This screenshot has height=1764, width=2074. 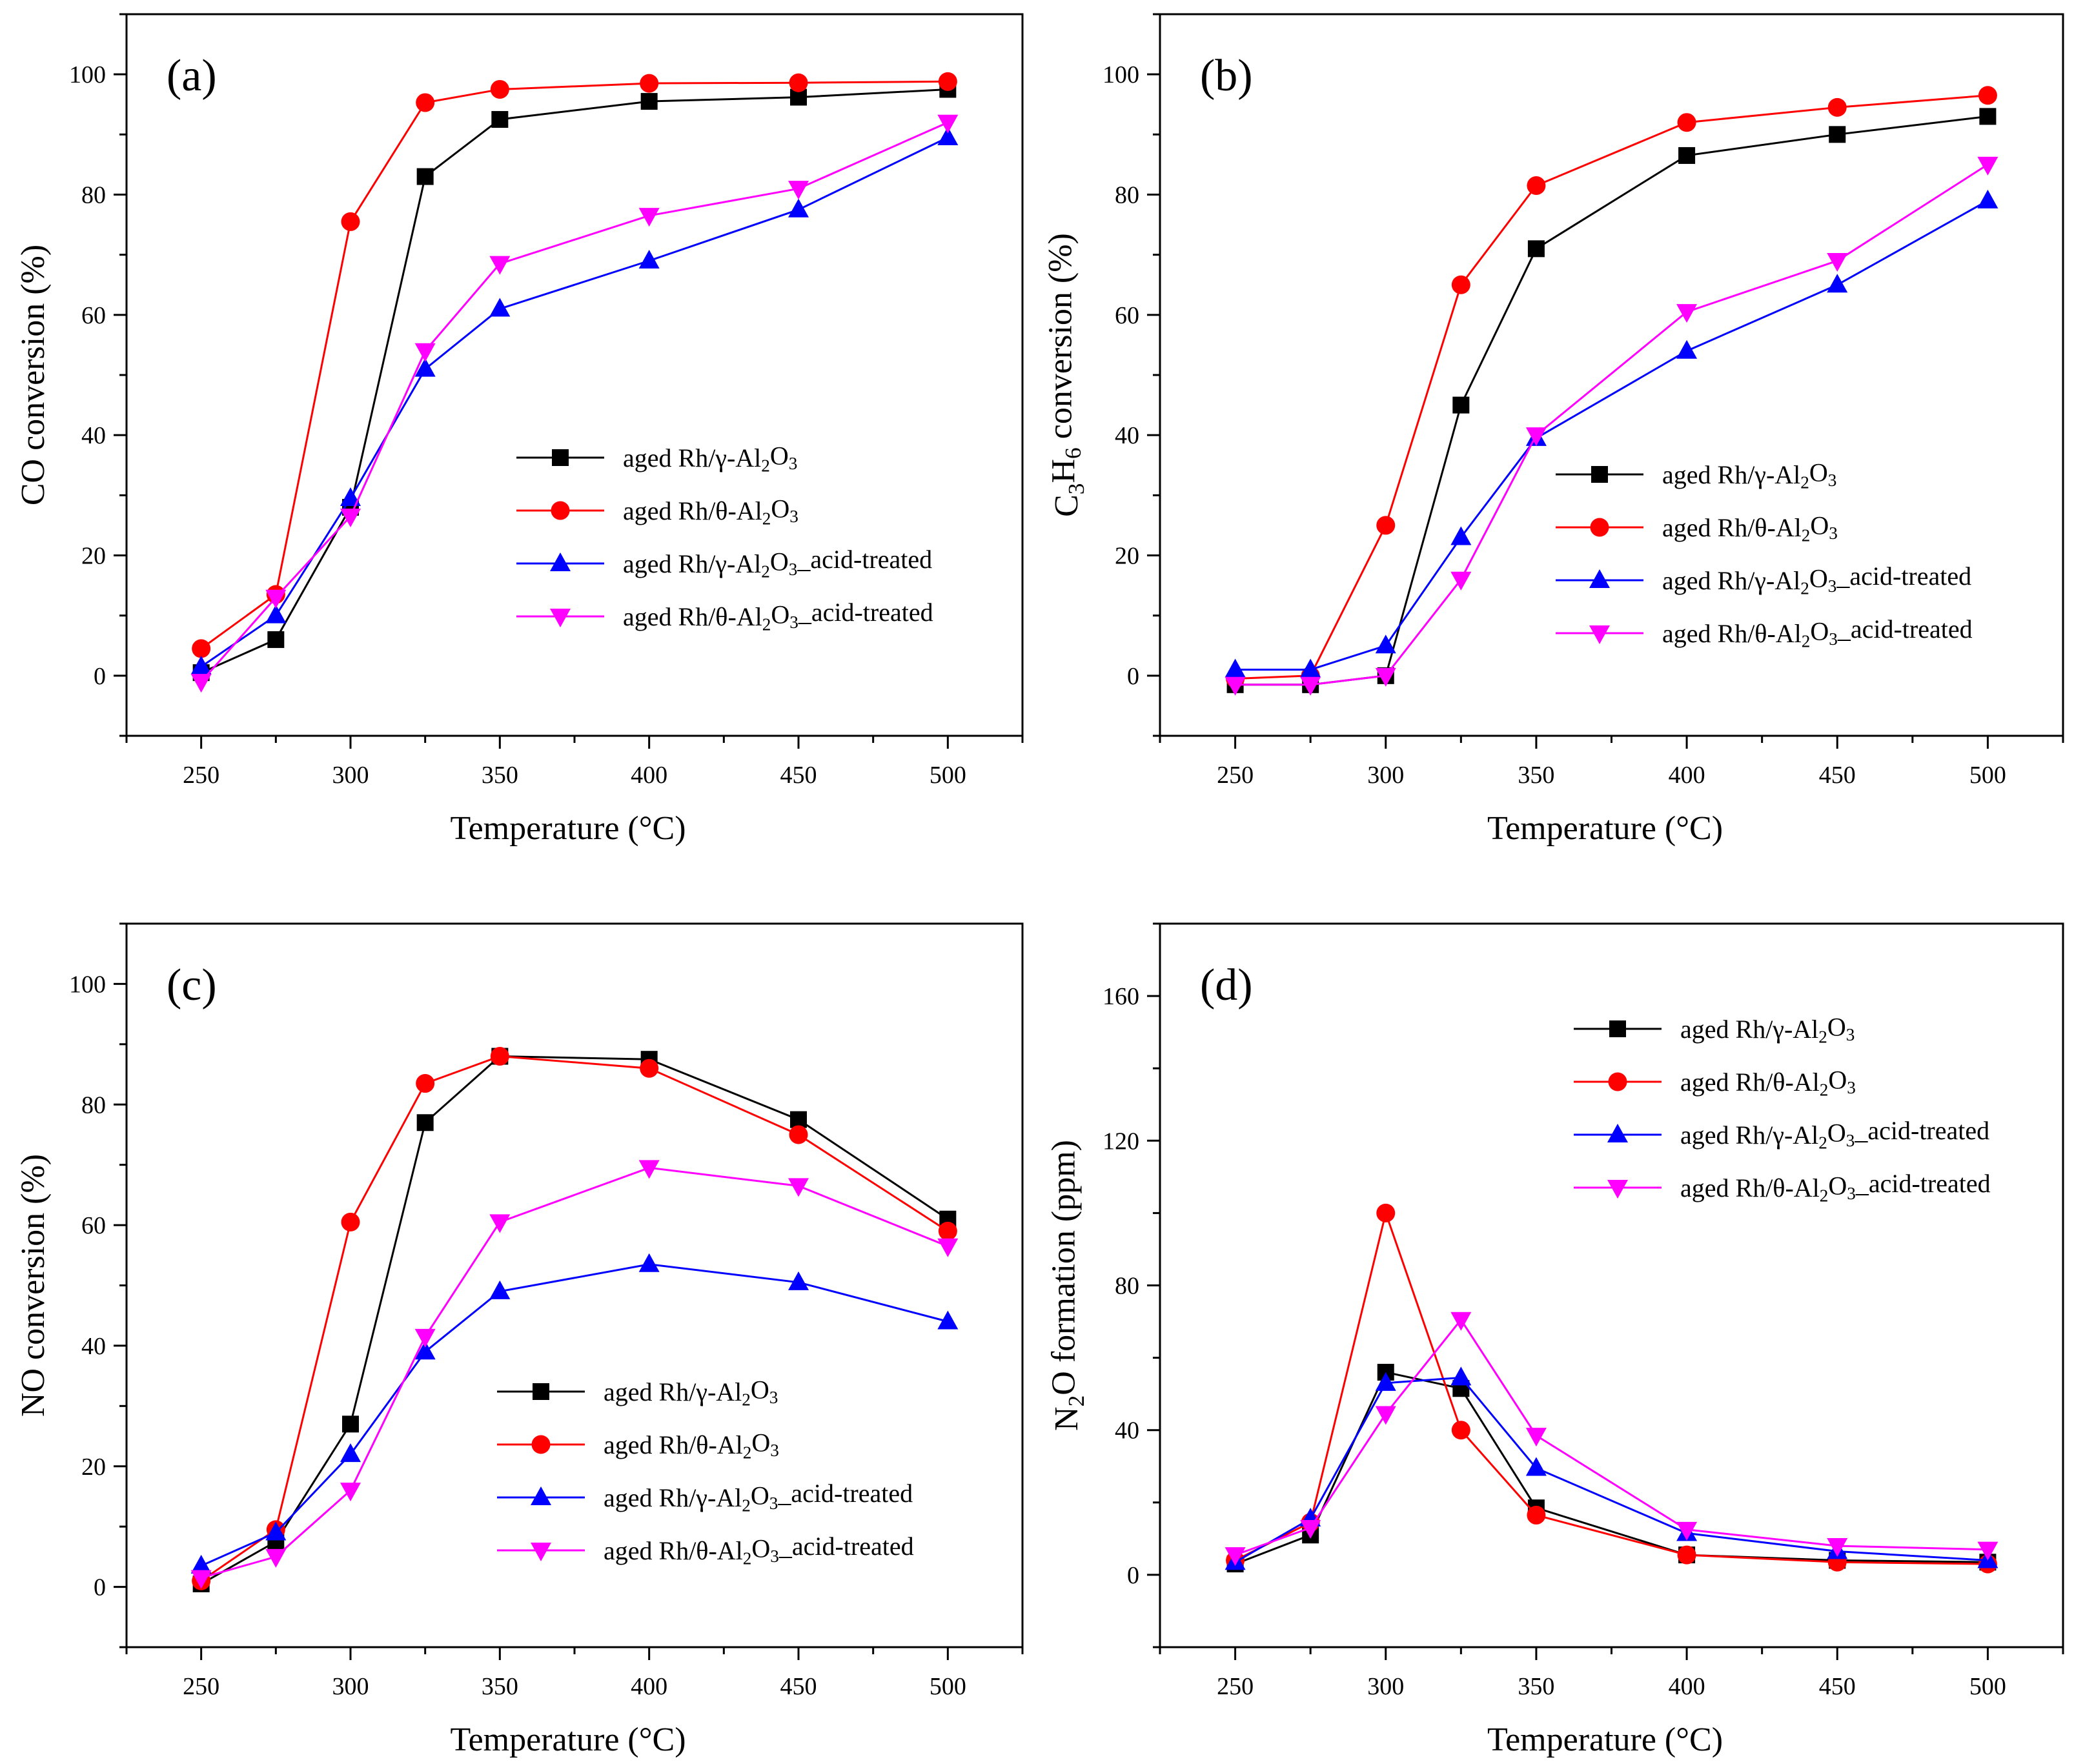 What do you see at coordinates (1385, 1686) in the screenshot?
I see `x-tick-label: 300` at bounding box center [1385, 1686].